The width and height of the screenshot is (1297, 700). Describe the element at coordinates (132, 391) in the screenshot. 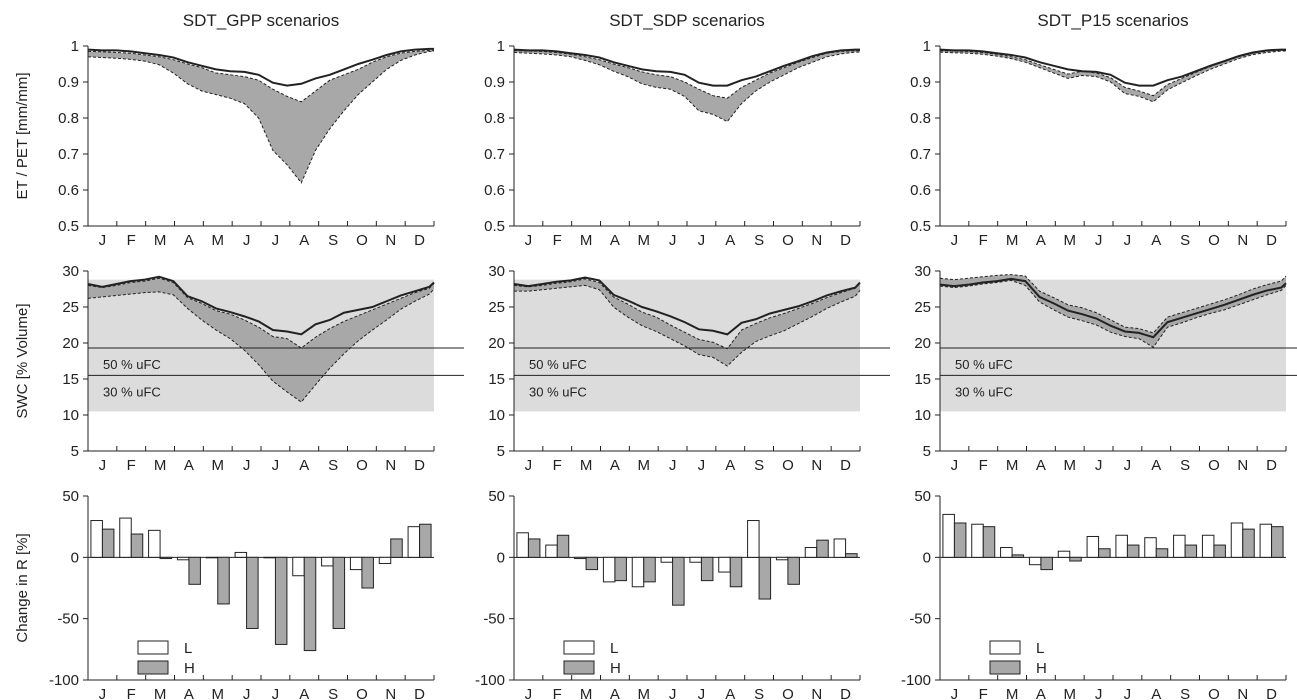

I see `threshold-label-1: 30 % uFC` at that location.